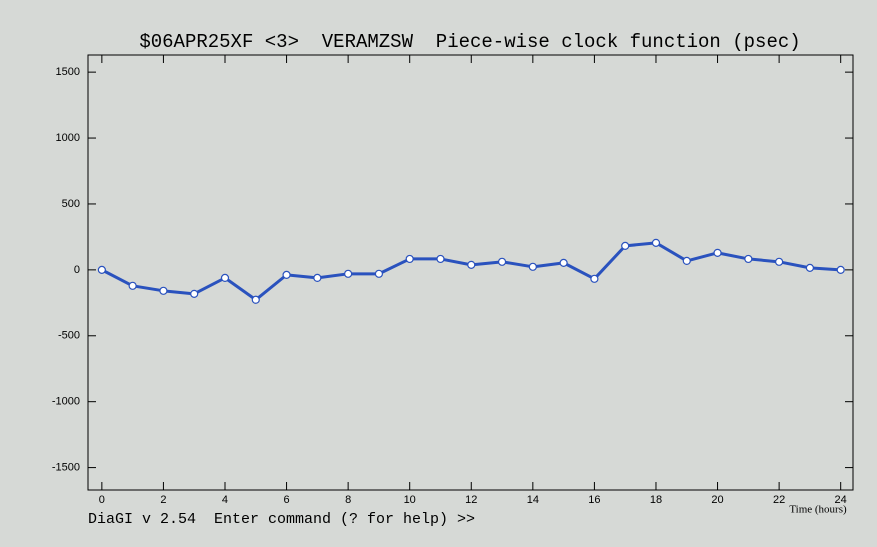  I want to click on x-tick-label: 18, so click(656, 500).